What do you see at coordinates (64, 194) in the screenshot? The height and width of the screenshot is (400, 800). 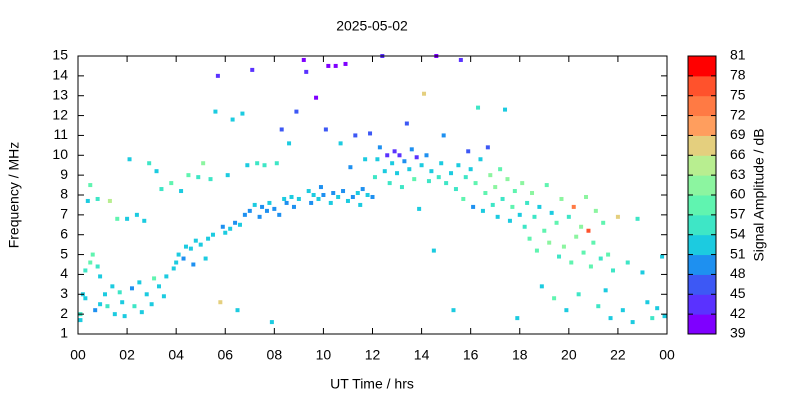 I see `y-tick-label: 8` at bounding box center [64, 194].